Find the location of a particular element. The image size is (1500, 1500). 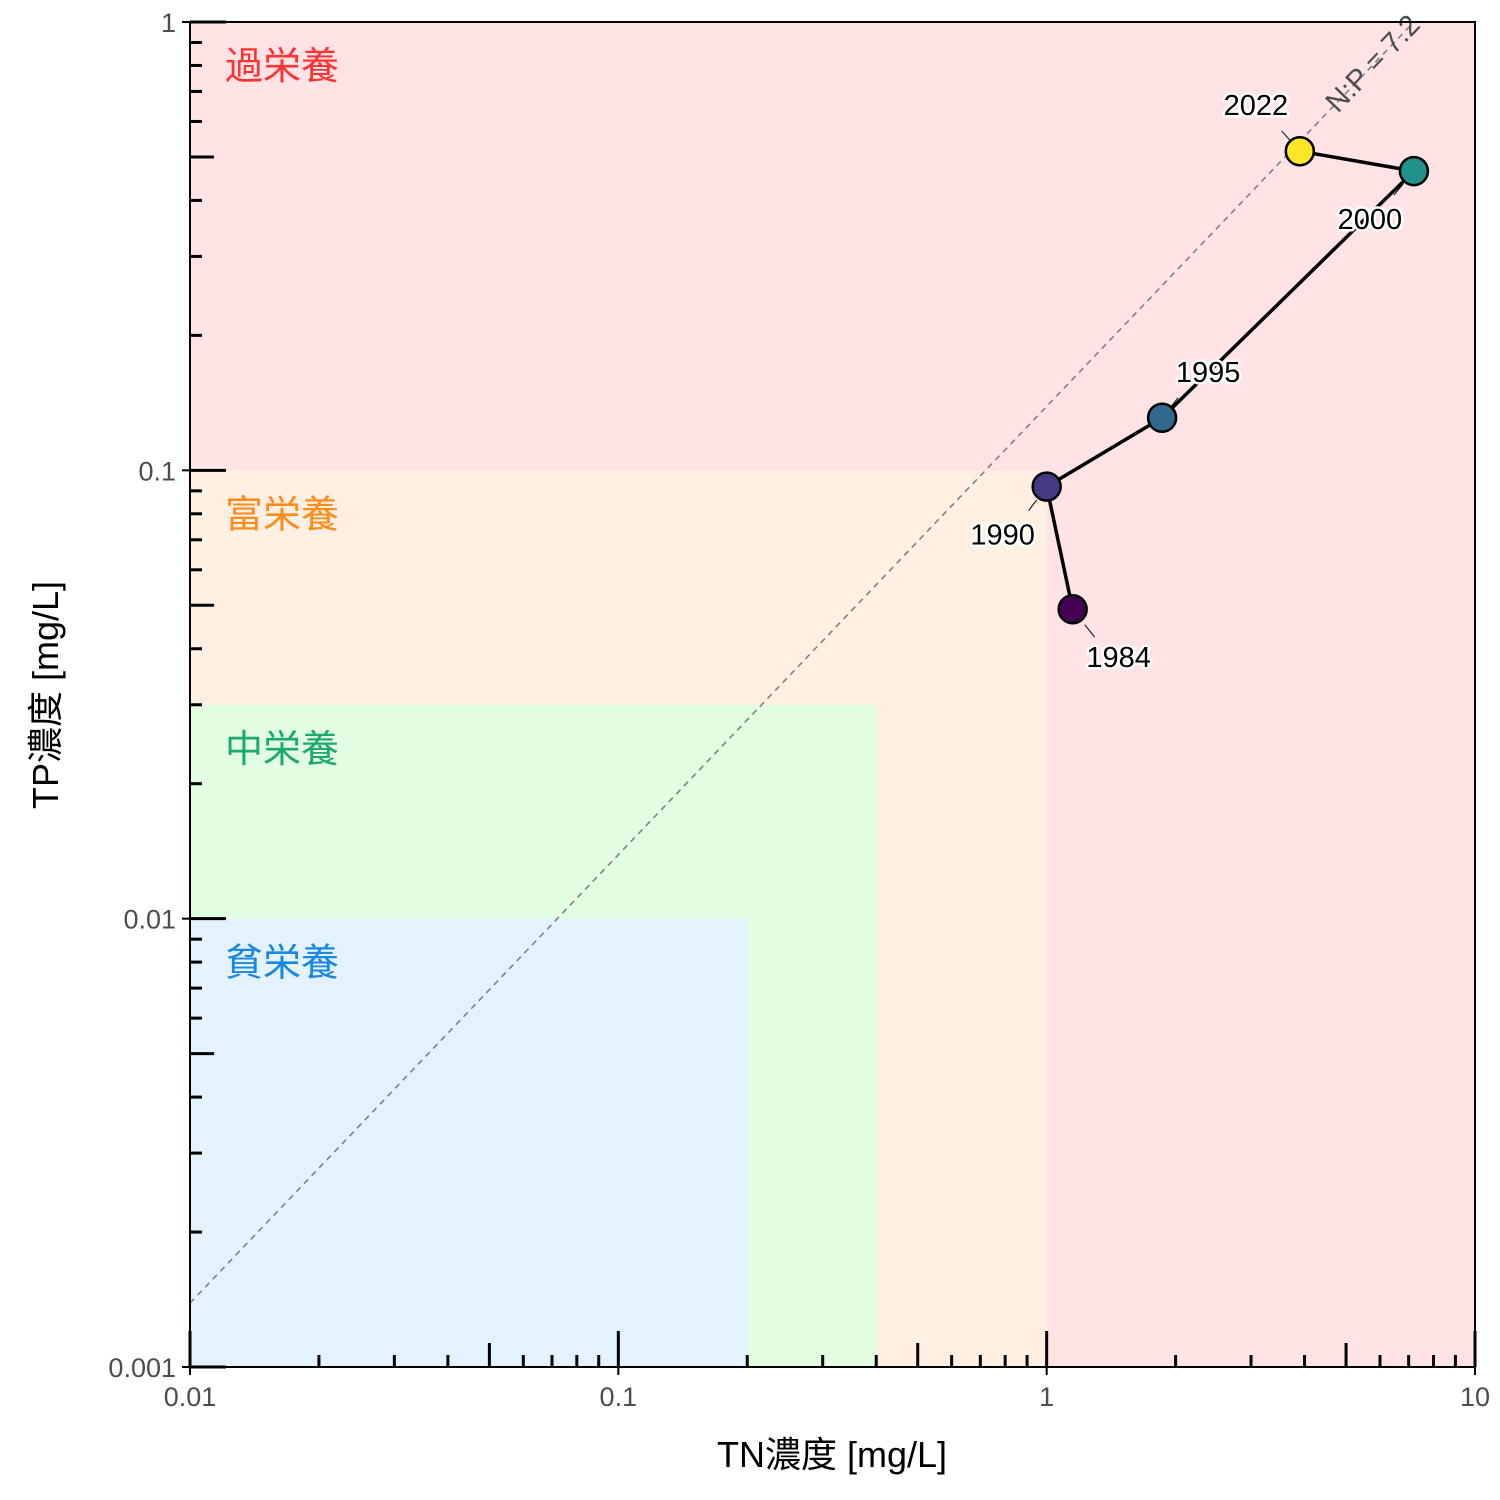

point-2022 is located at coordinates (1300, 151).